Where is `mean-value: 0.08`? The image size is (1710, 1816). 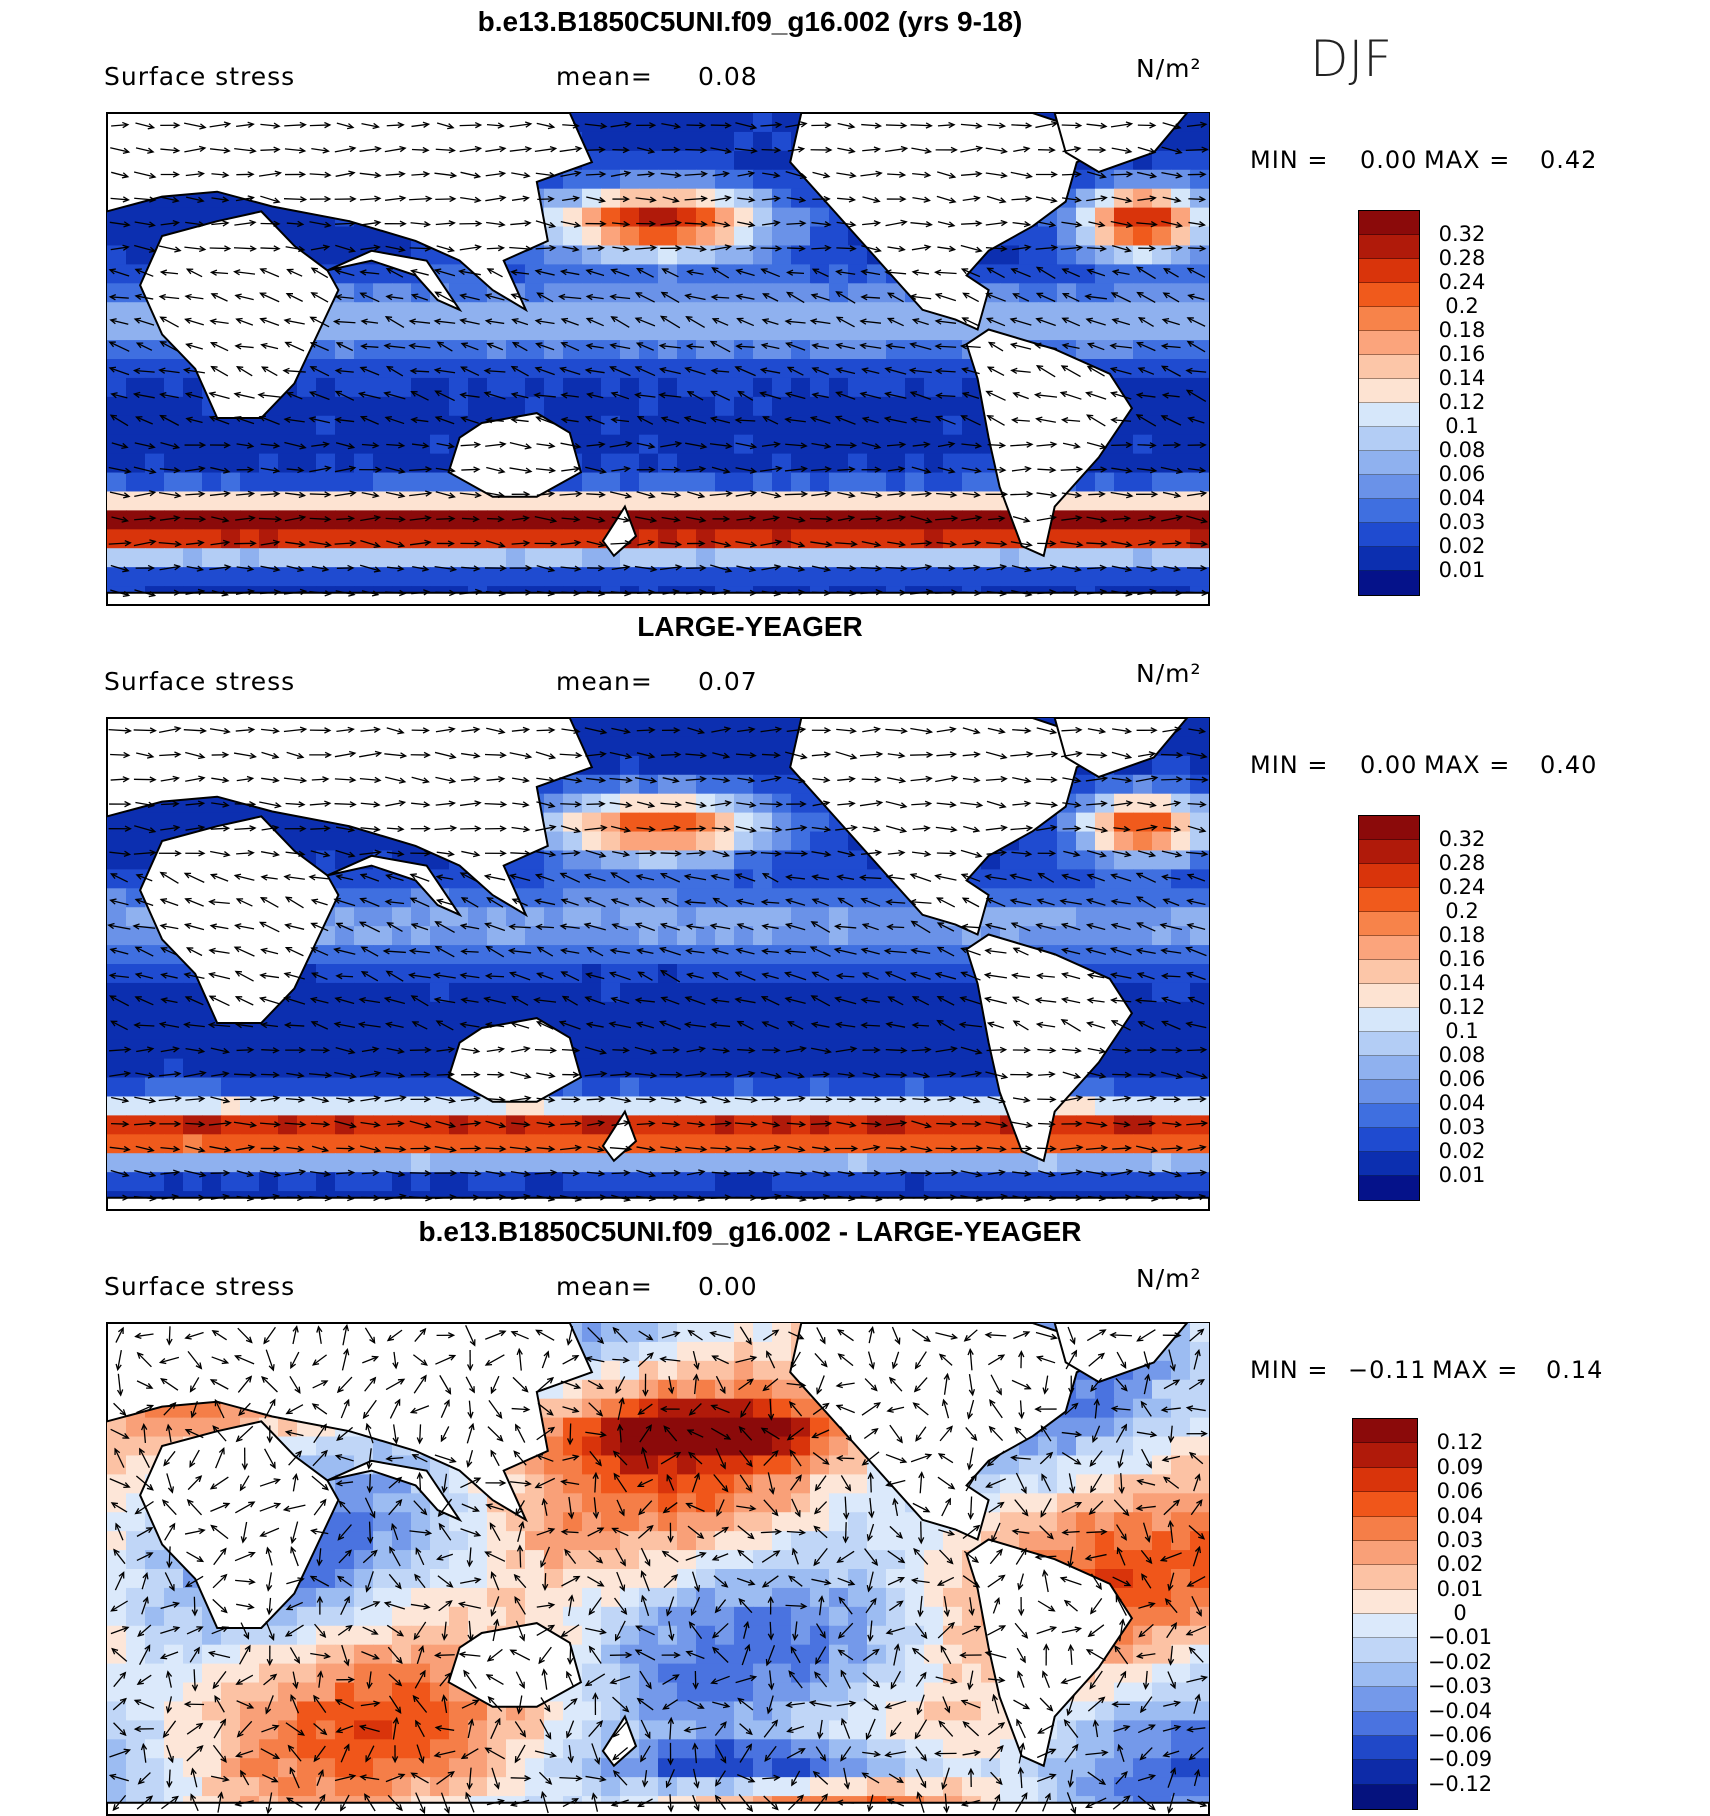
mean-value: 0.08 is located at coordinates (728, 76).